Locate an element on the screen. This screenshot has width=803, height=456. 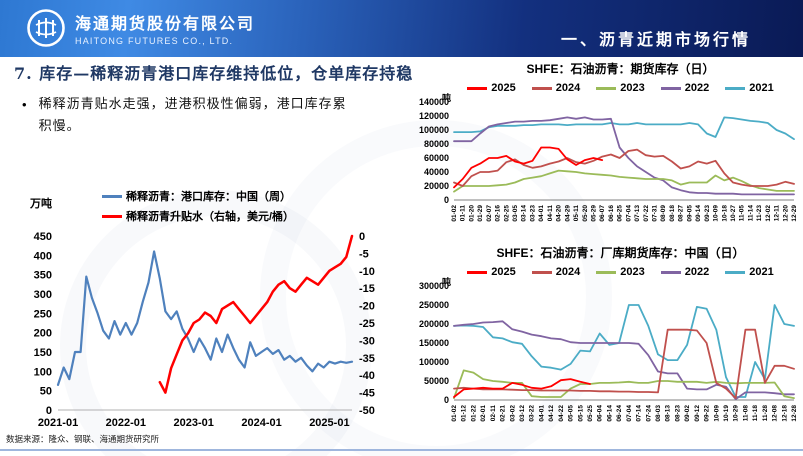
x-axis-tick: 11-23 is located at coordinates (759, 213).